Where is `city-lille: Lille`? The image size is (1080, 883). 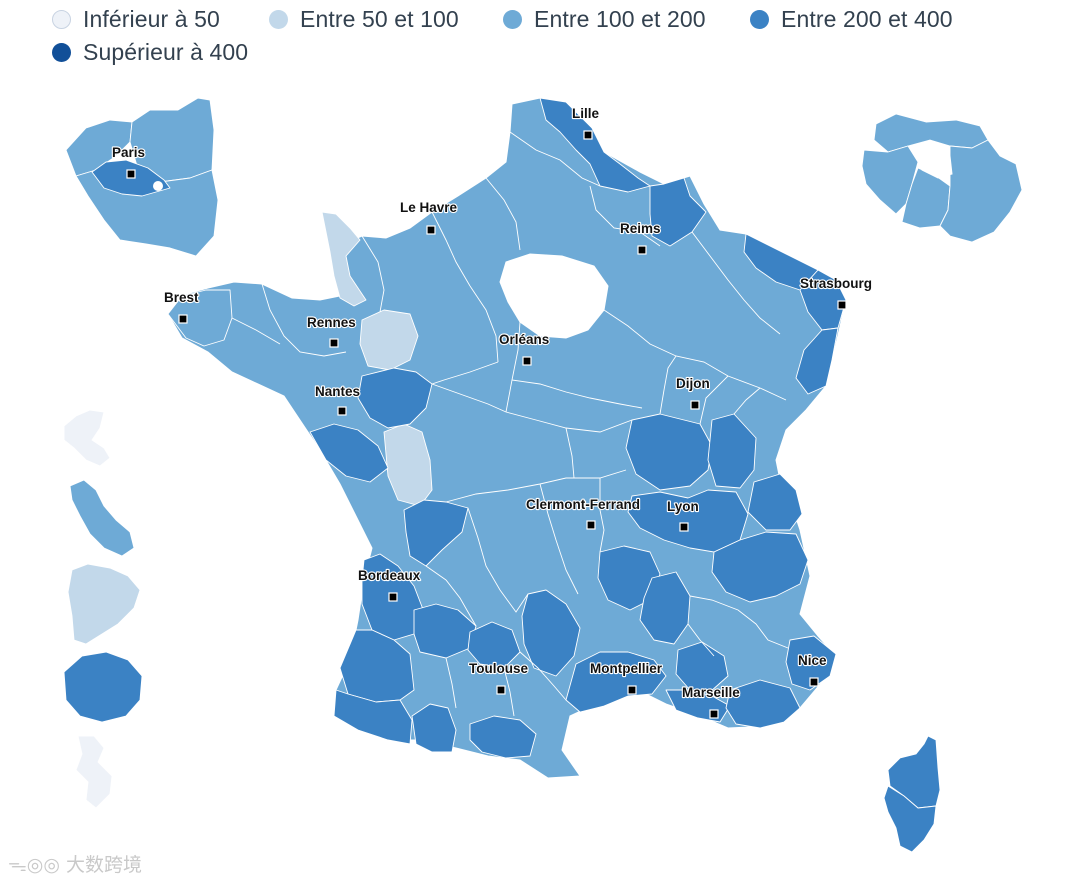
city-lille: Lille is located at coordinates (586, 122).